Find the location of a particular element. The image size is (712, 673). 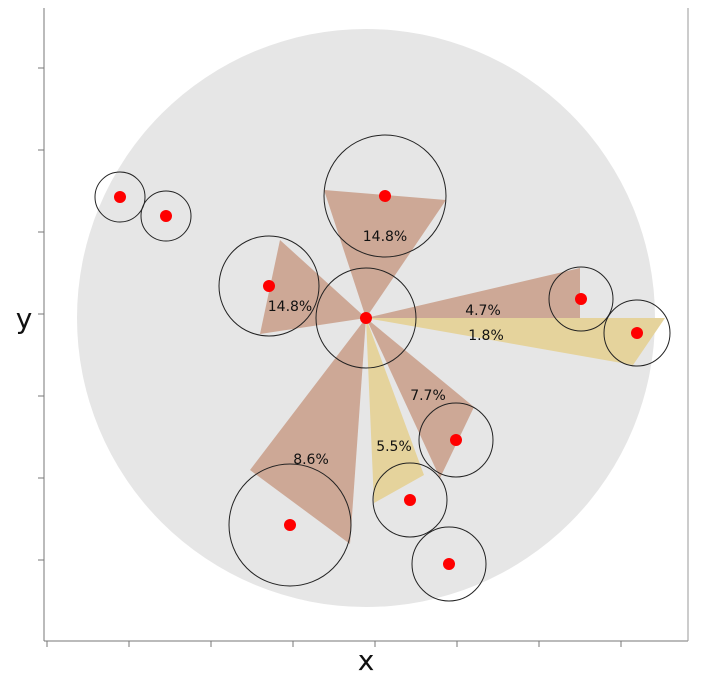

wedge-label-top: 14.8% is located at coordinates (385, 237).